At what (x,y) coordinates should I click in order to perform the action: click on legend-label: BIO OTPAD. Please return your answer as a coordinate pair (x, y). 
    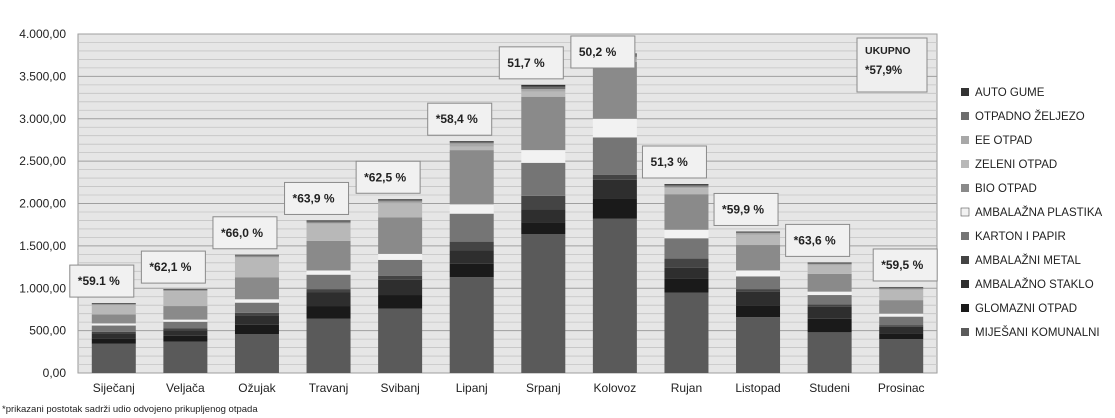
    Looking at the image, I should click on (1006, 189).